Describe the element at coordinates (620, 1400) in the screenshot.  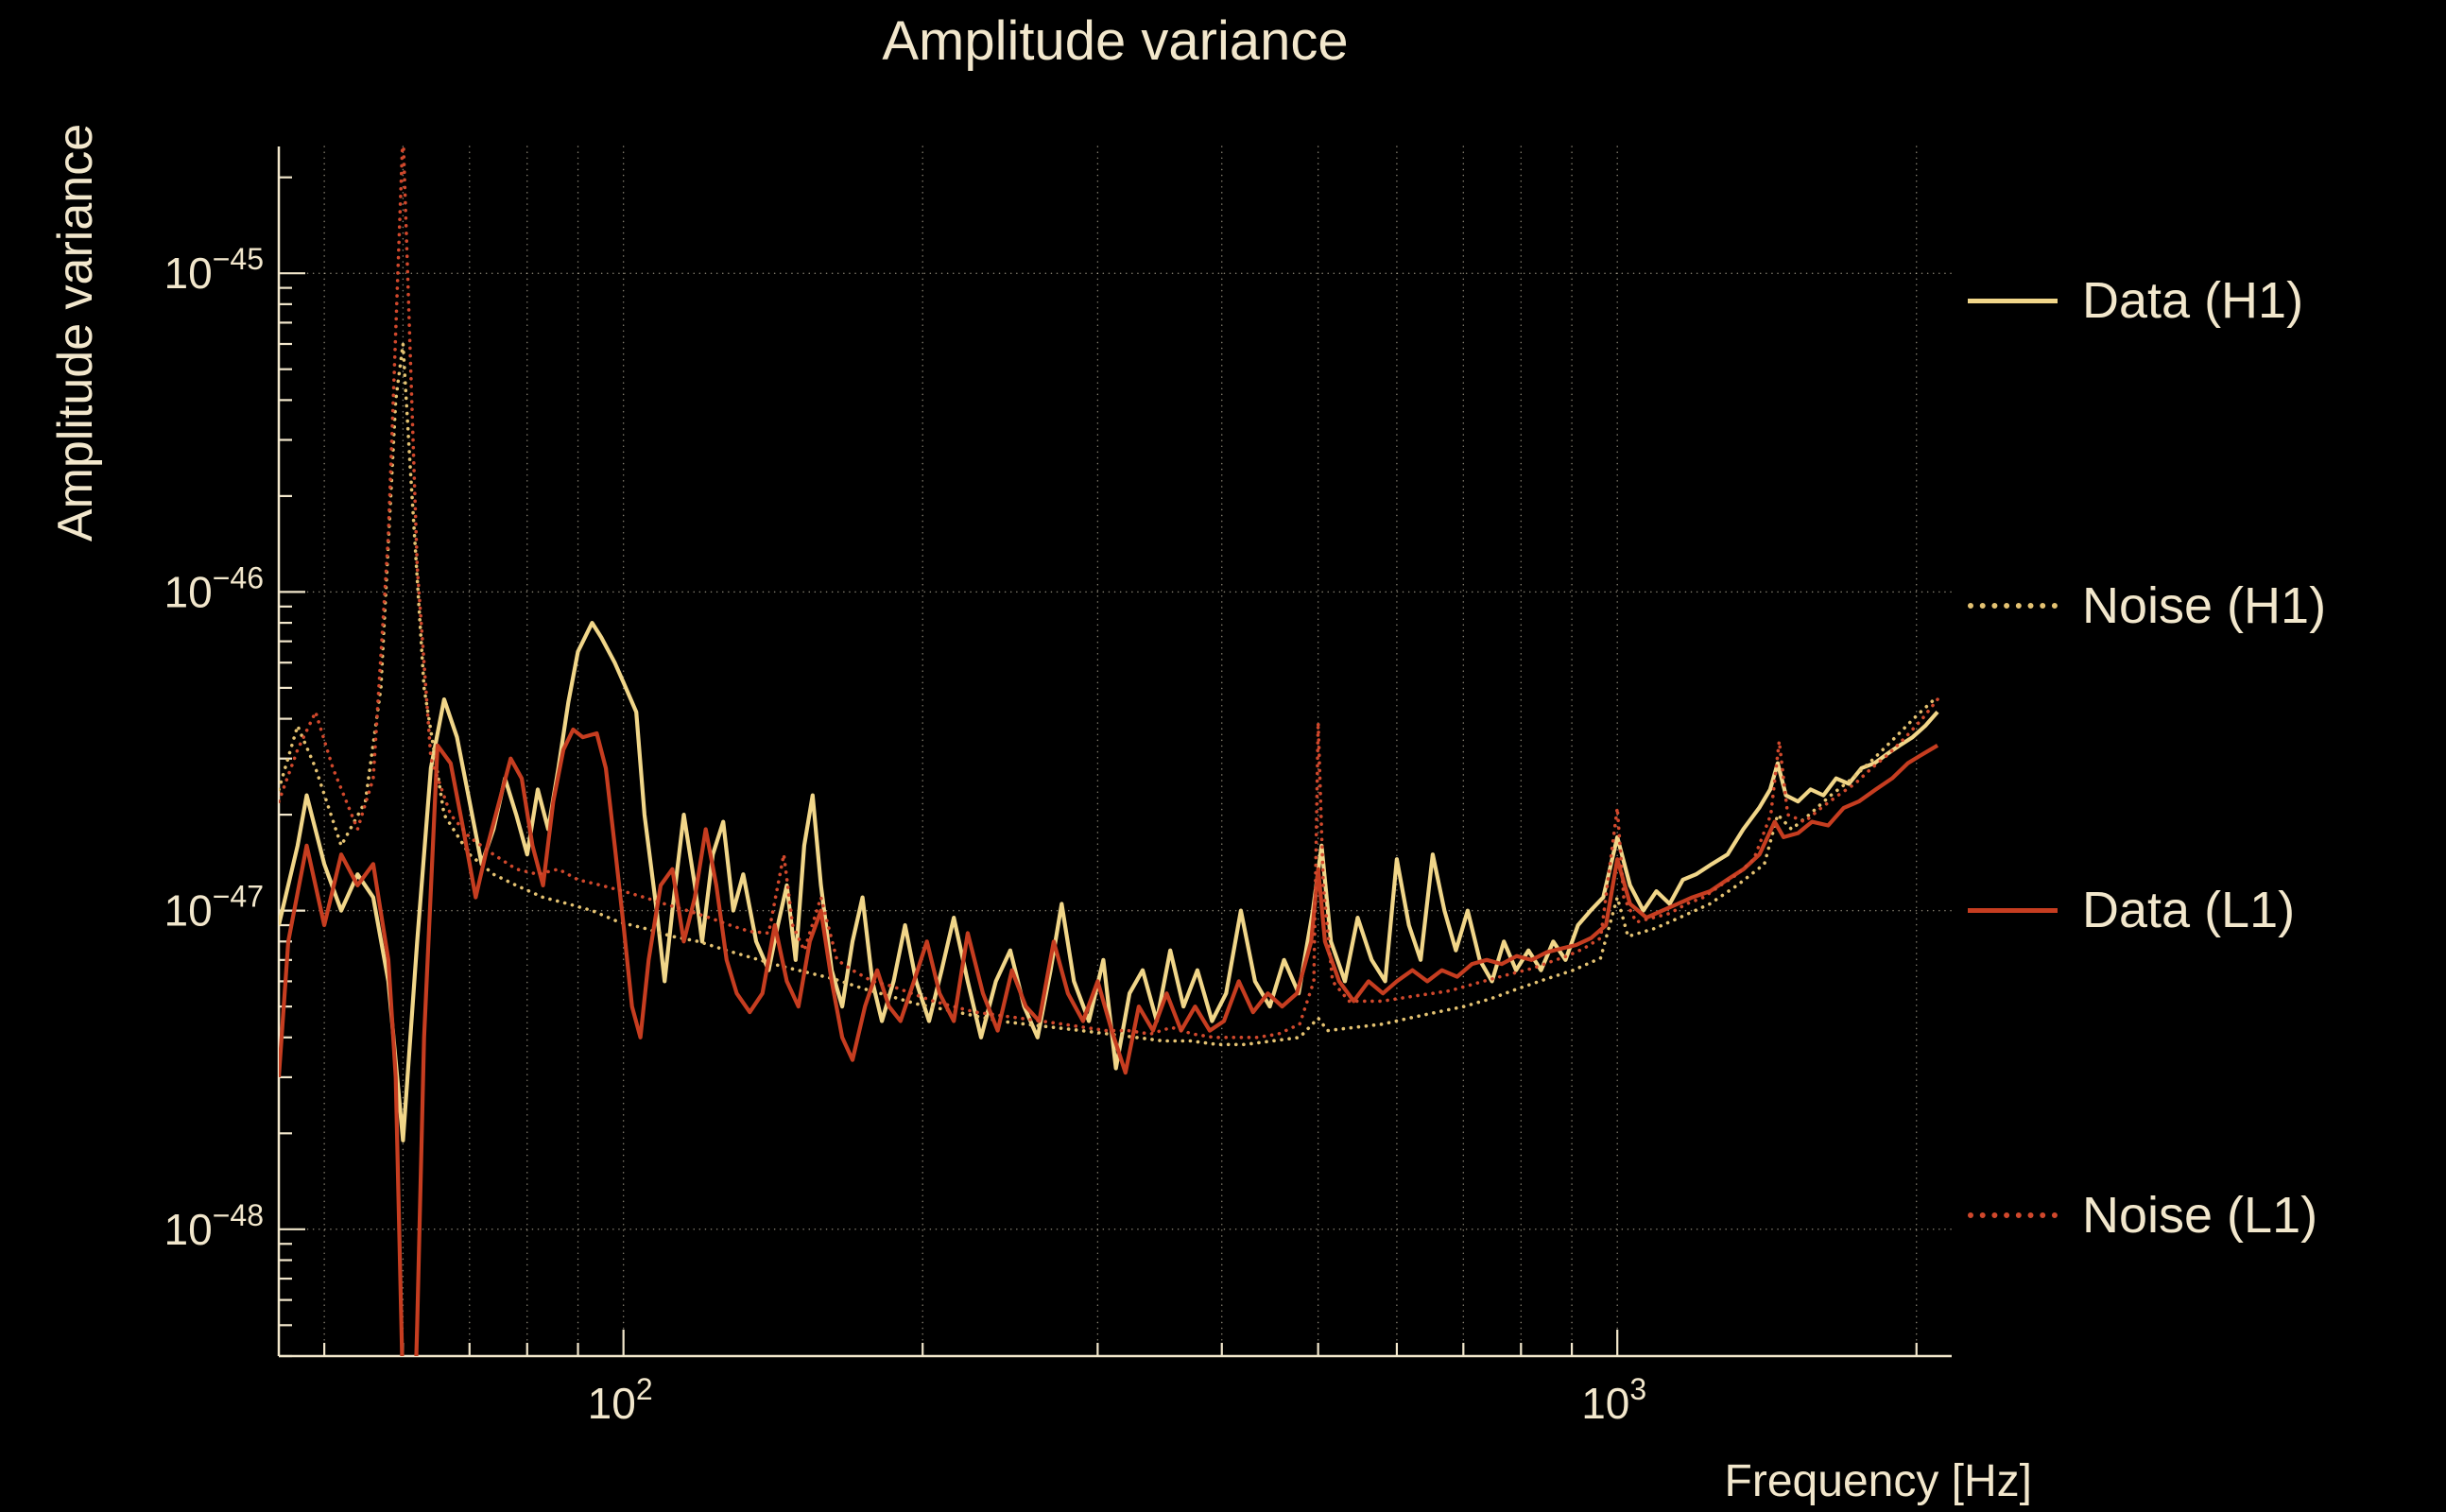
I see `x-tick-label: 10²` at that location.